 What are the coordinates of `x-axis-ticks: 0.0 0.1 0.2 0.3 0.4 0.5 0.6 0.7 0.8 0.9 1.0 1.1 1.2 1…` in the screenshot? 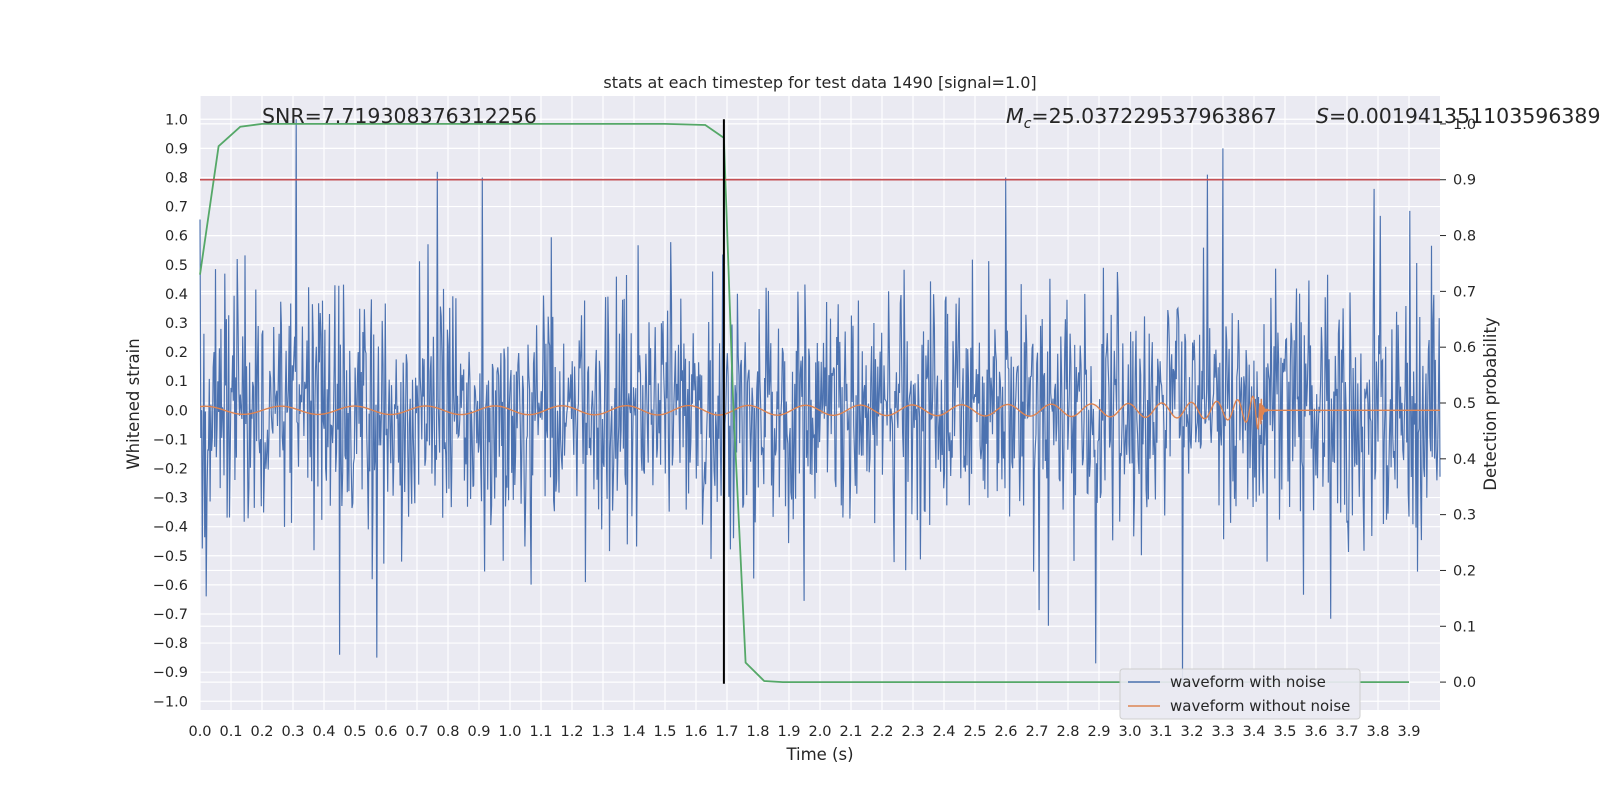 It's located at (804, 732).